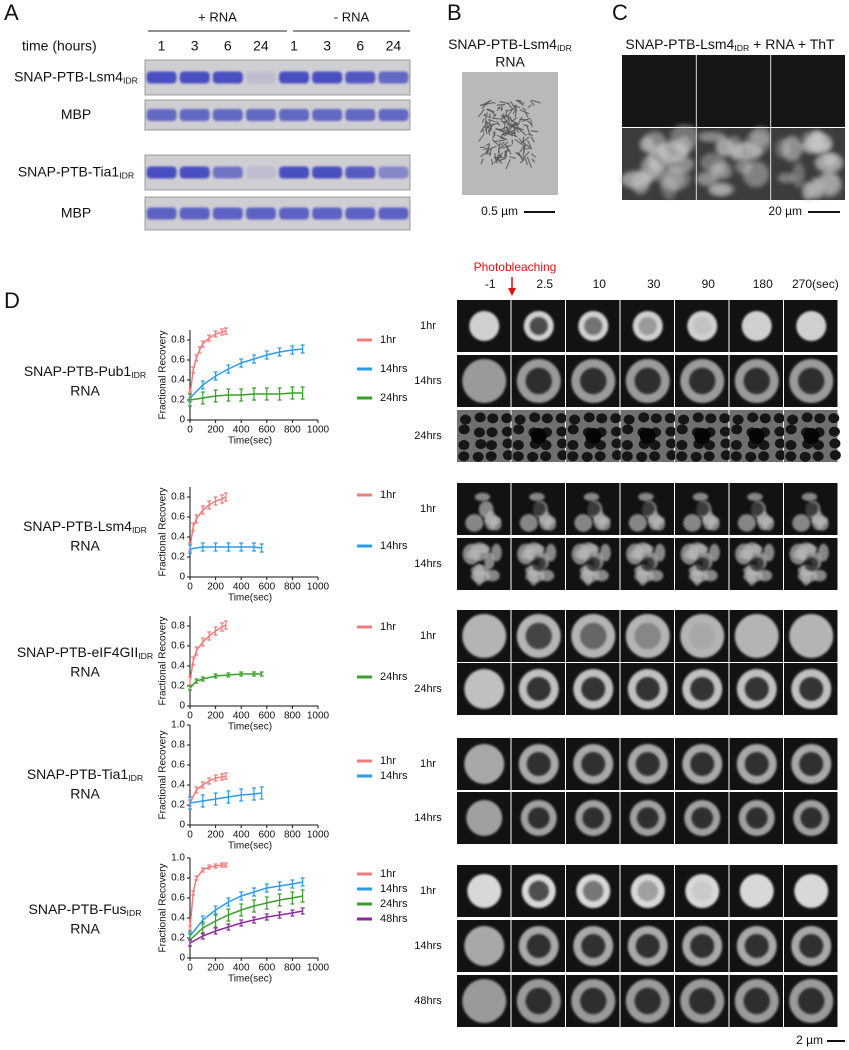  Describe the element at coordinates (512, 292) in the screenshot. I see `arrow-head` at that location.